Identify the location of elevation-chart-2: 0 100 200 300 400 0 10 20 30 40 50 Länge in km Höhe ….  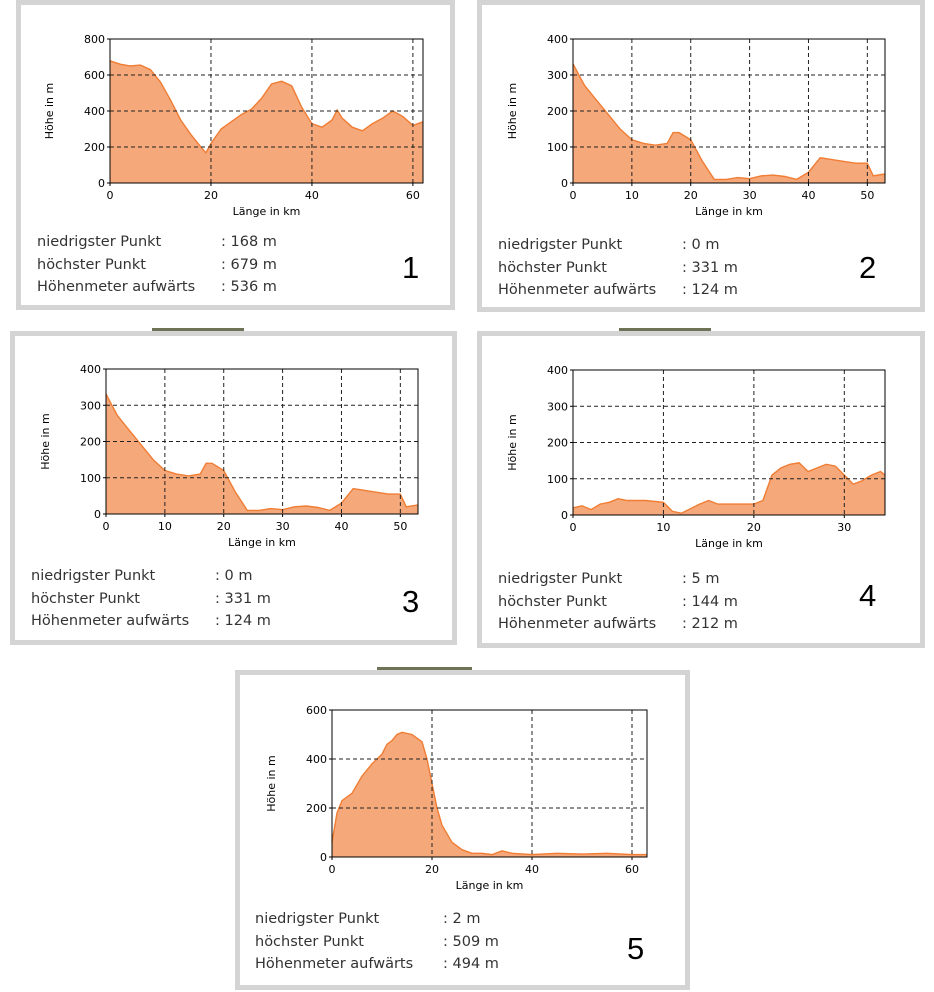
(696, 125).